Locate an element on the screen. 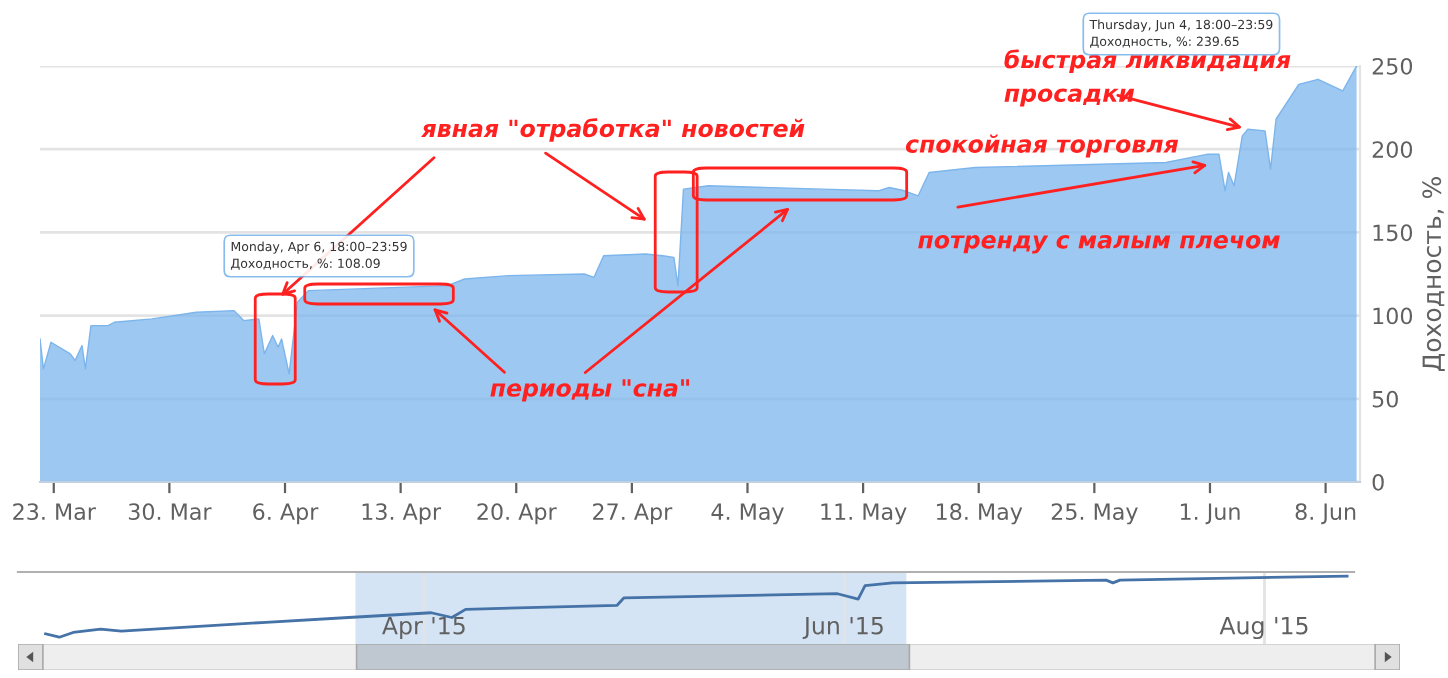  x-tick-label: Jun '15 is located at coordinates (842, 627).